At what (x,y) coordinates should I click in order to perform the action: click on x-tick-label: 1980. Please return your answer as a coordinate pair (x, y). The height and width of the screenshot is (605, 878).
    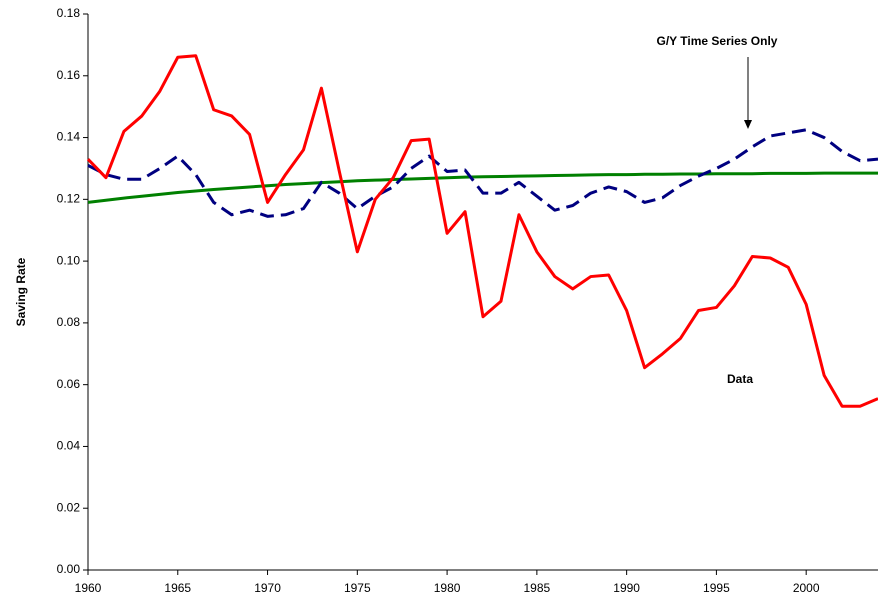
    Looking at the image, I should click on (447, 588).